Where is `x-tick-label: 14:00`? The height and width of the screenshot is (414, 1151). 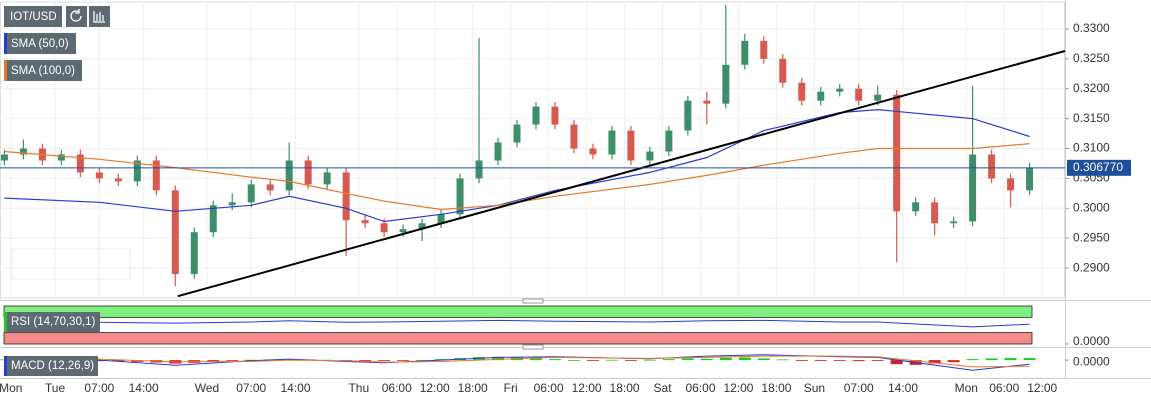
x-tick-label: 14:00 is located at coordinates (144, 388).